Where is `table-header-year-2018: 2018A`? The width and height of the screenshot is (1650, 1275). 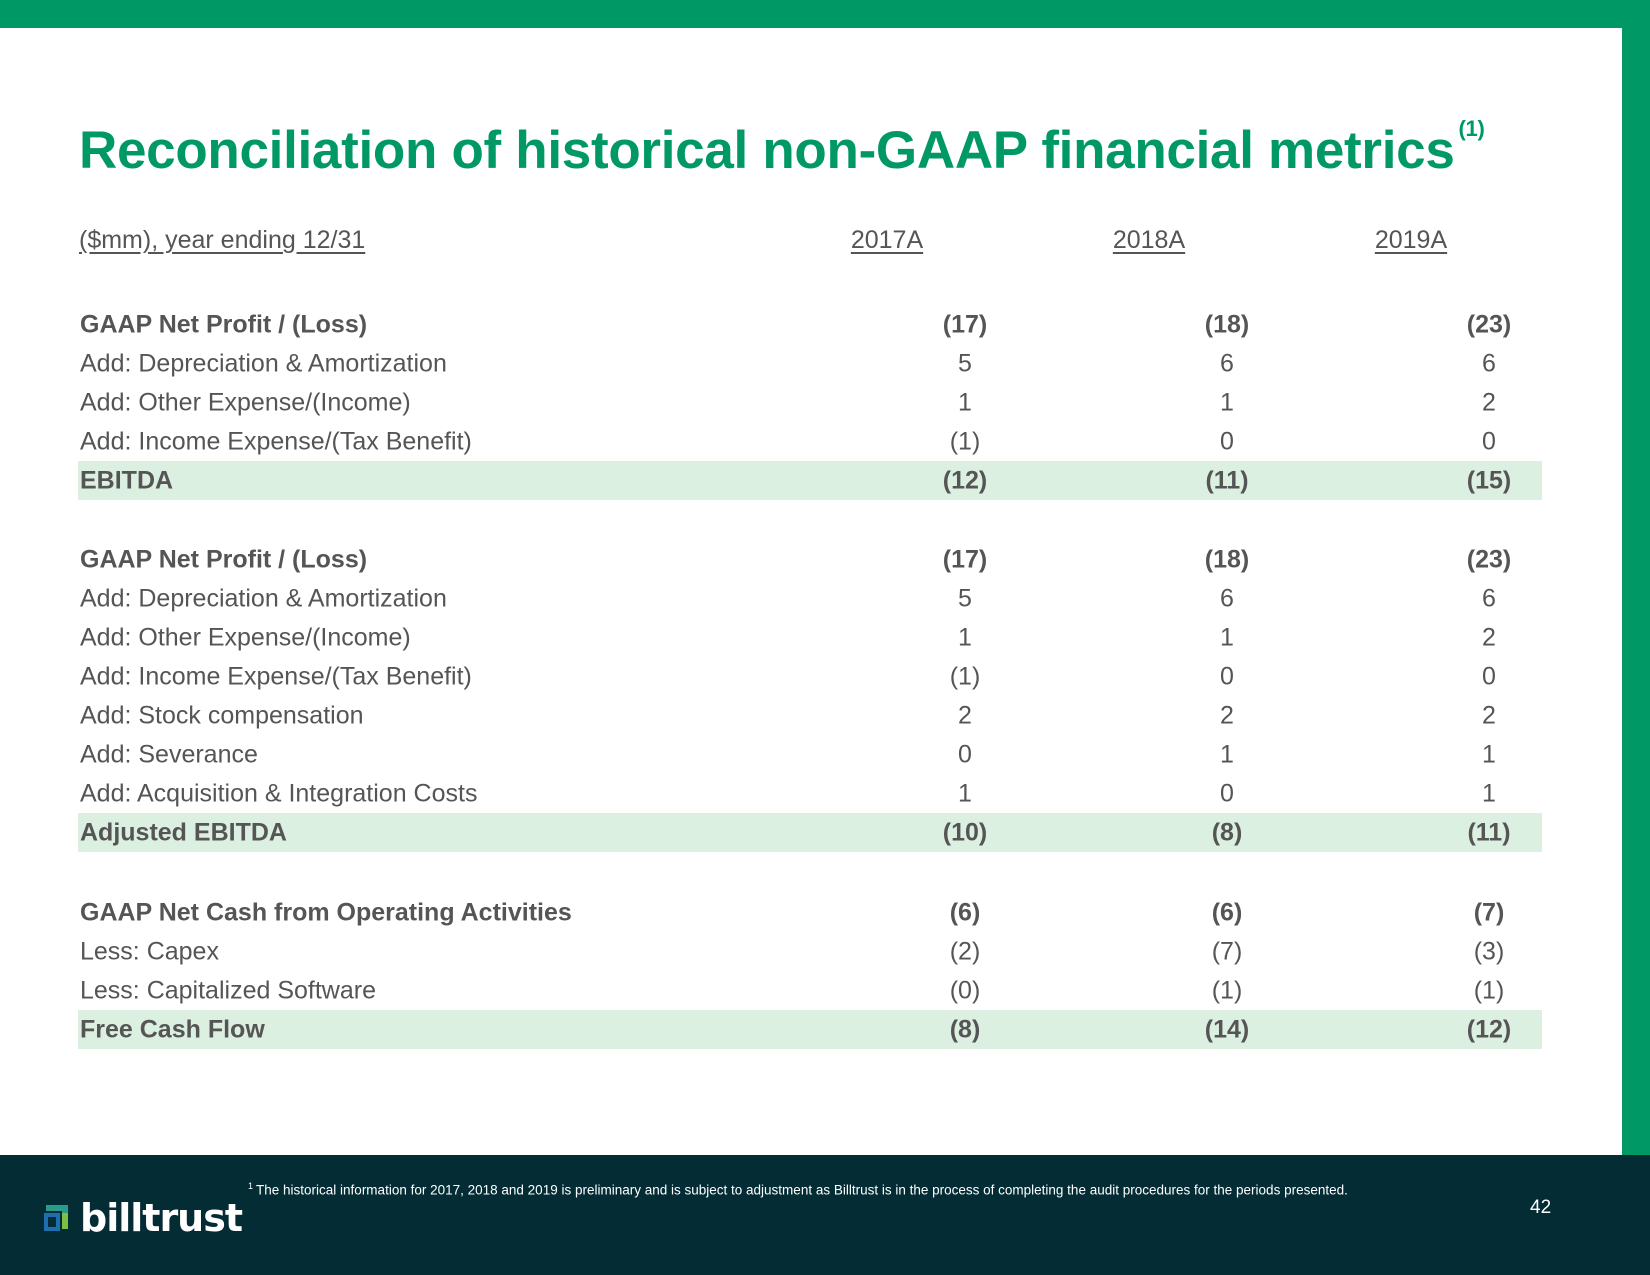
table-header-year-2018: 2018A is located at coordinates (1149, 240).